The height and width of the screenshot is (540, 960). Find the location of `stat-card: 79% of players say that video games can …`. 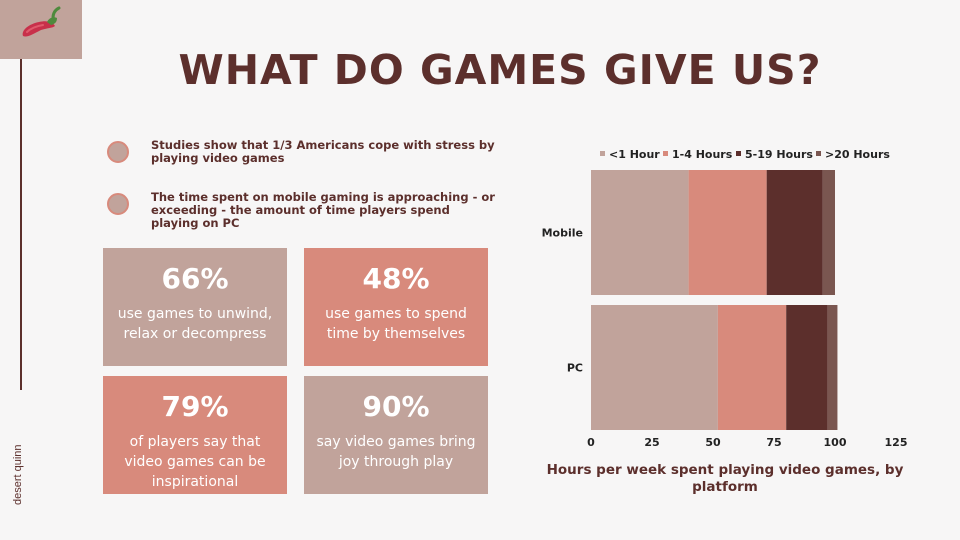

stat-card: 79% of players say that video games can … is located at coordinates (195, 435).